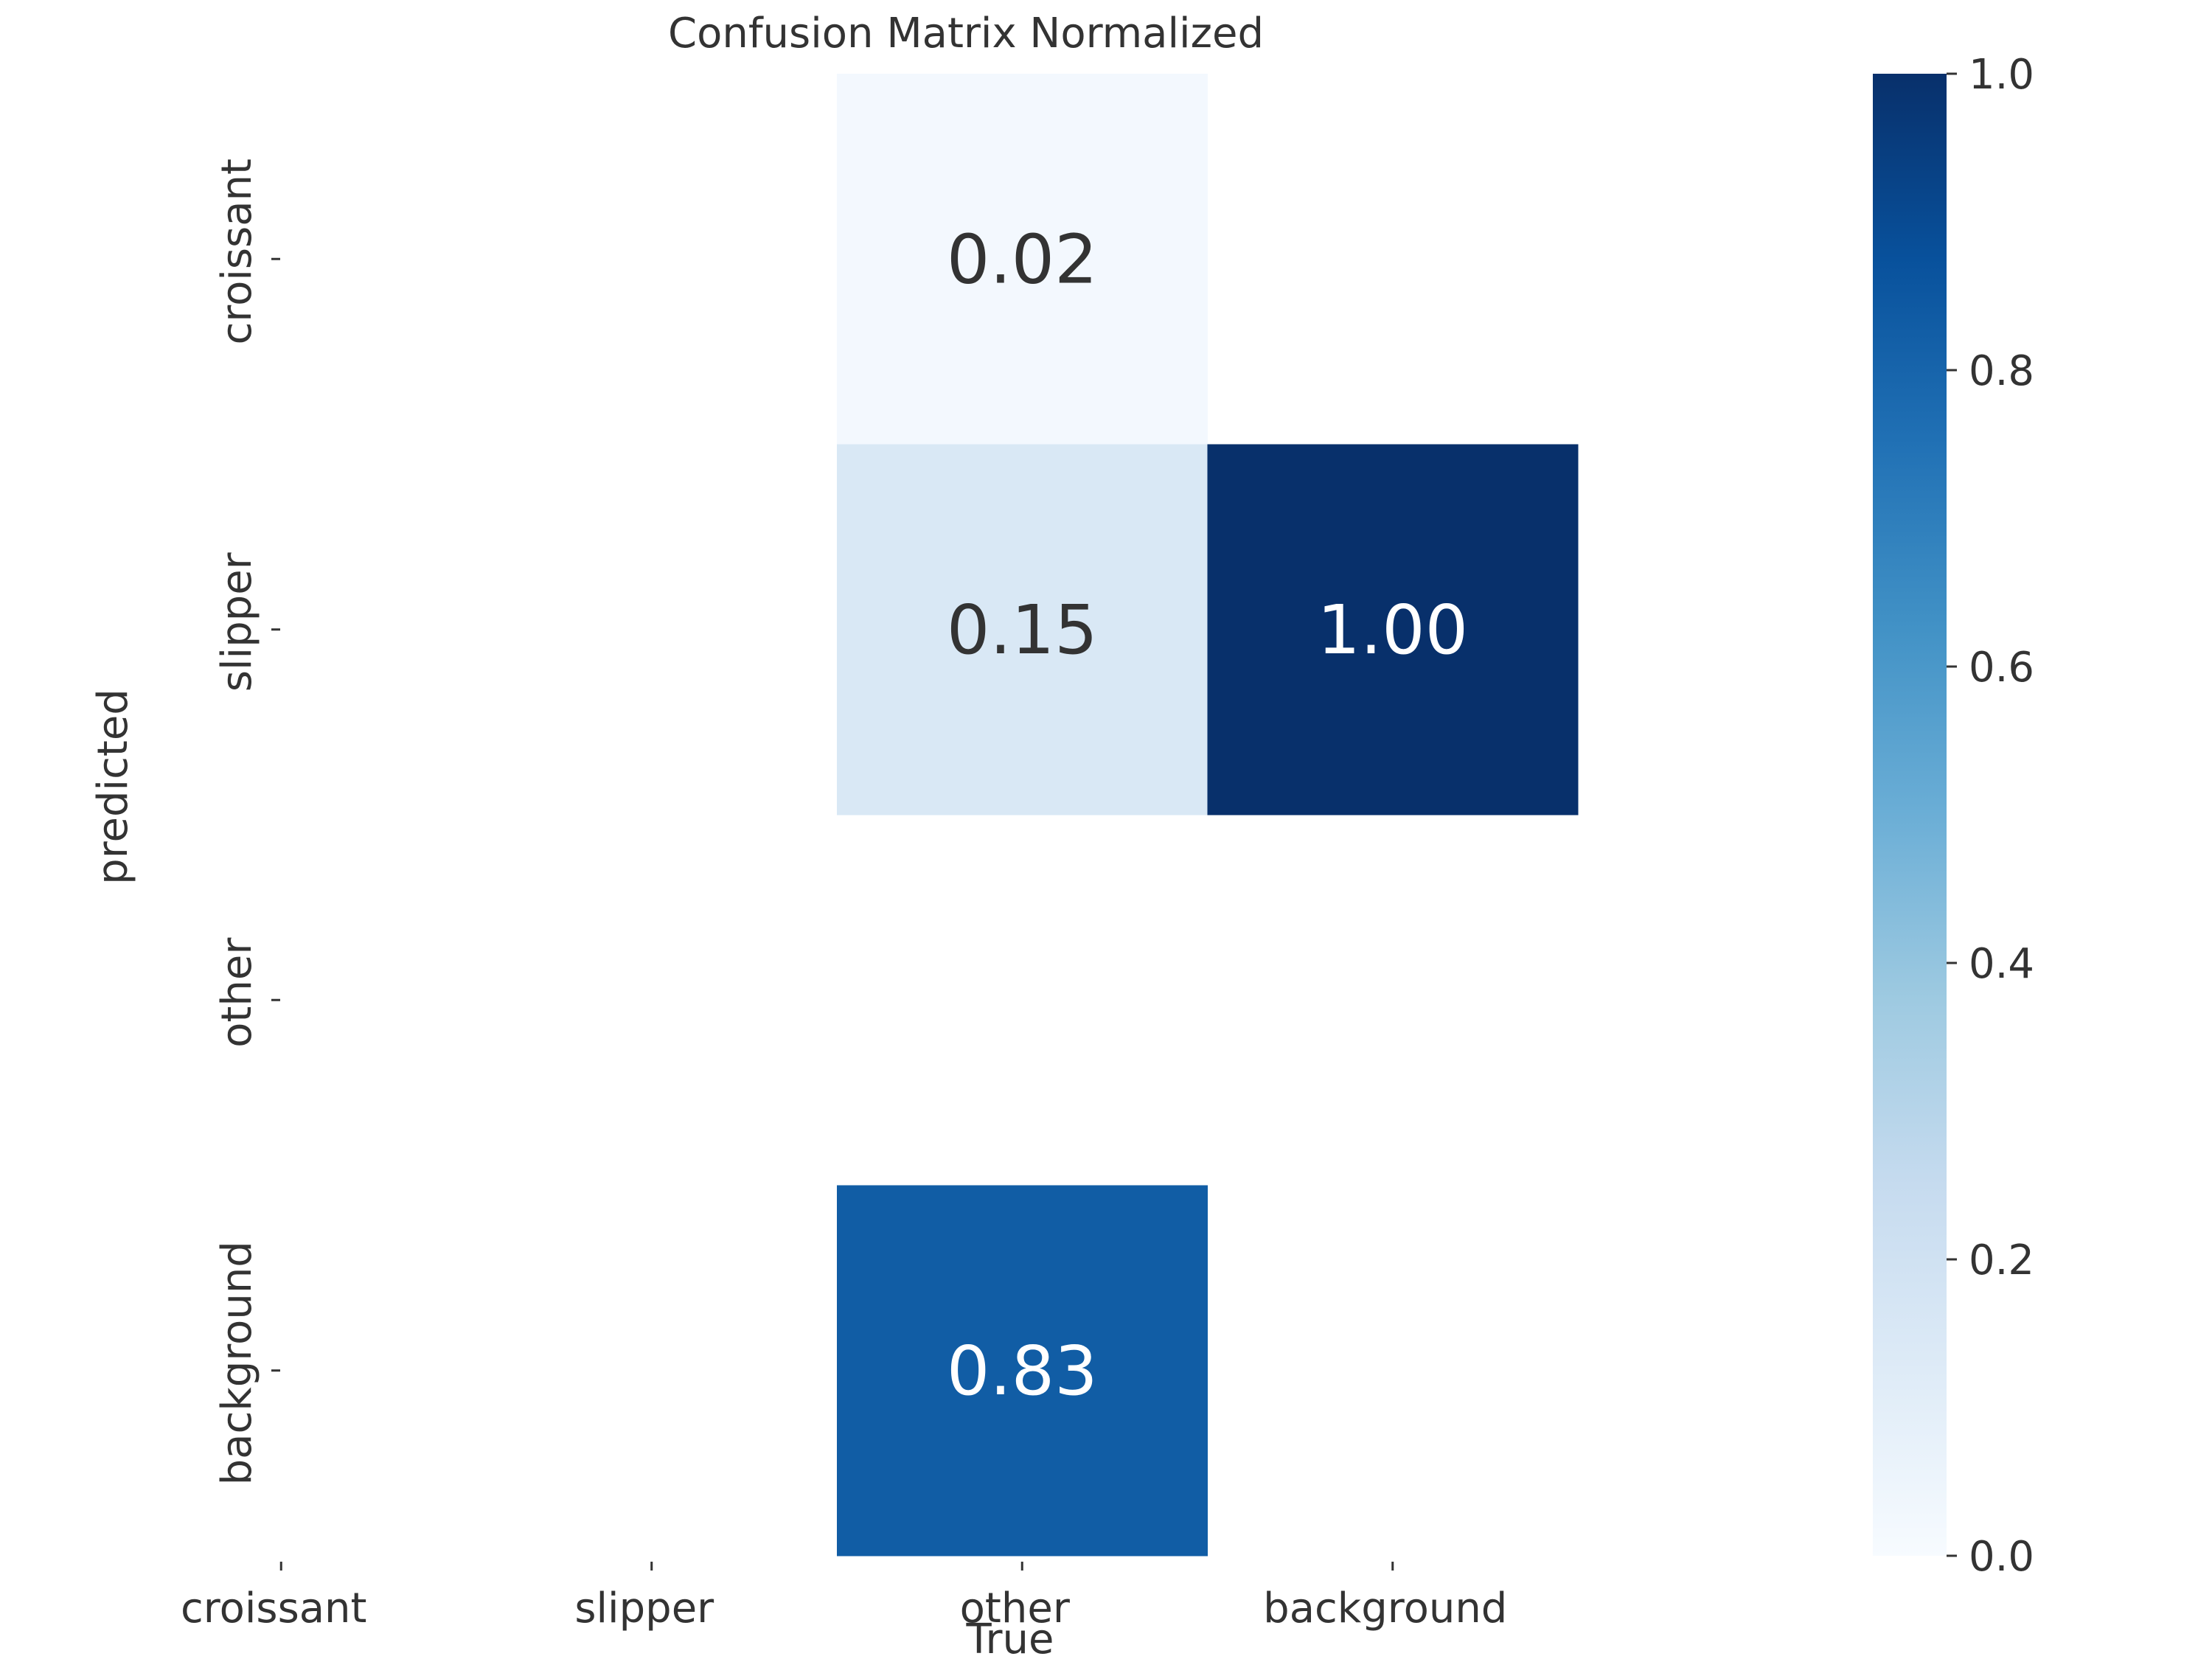 The width and height of the screenshot is (2212, 1659). What do you see at coordinates (2001, 668) in the screenshot?
I see `colorbar-tick-label: 0.6` at bounding box center [2001, 668].